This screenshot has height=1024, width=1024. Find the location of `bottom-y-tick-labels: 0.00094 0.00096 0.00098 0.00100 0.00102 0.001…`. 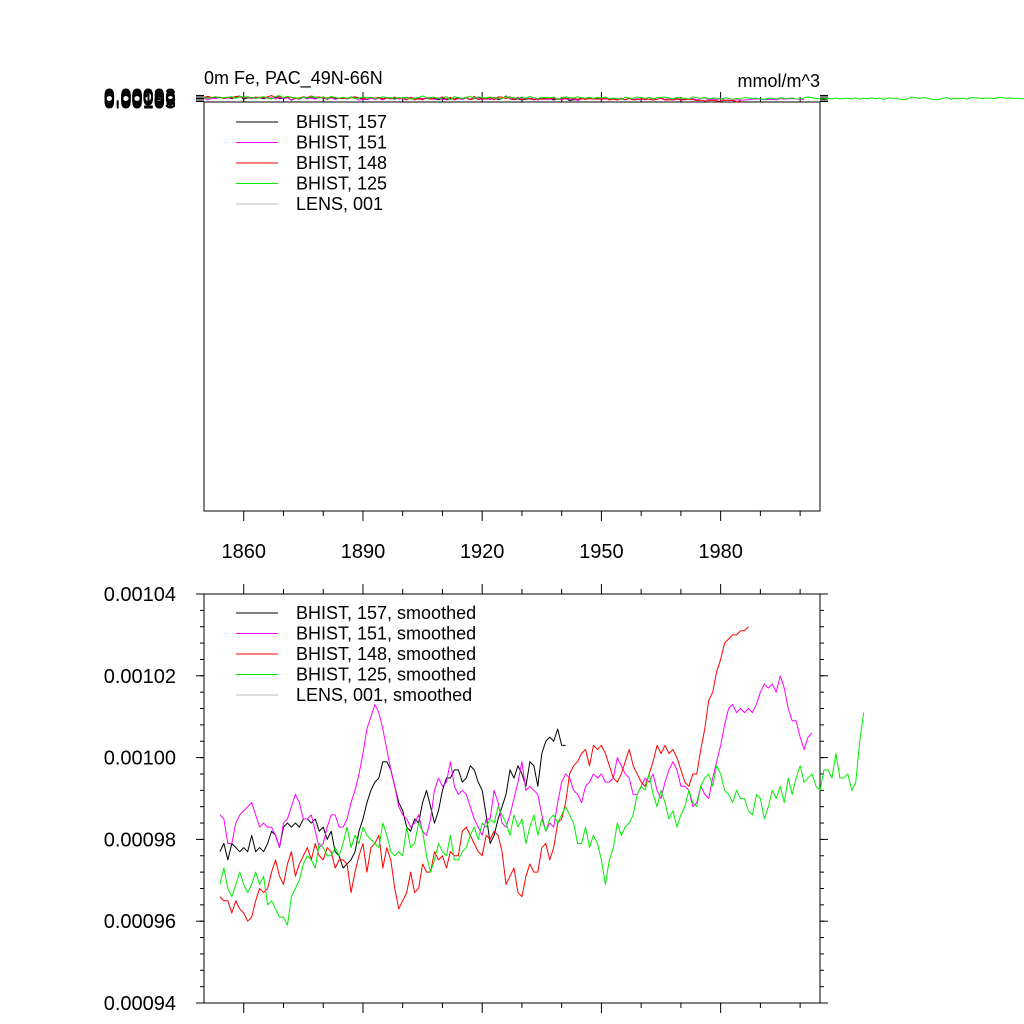

bottom-y-tick-labels: 0.00094 0.00096 0.00098 0.00100 0.00102 0.001… is located at coordinates (140, 799).